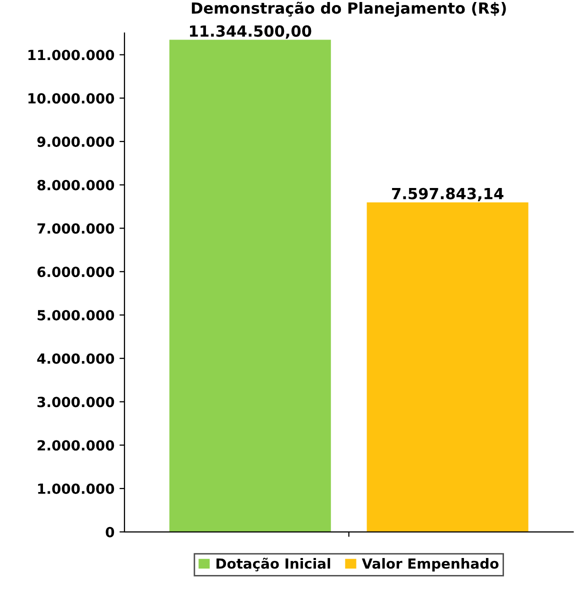 This screenshot has width=579, height=601. Describe the element at coordinates (349, 9) in the screenshot. I see `chart-title: Demonstração do Planejamento (R$)` at that location.